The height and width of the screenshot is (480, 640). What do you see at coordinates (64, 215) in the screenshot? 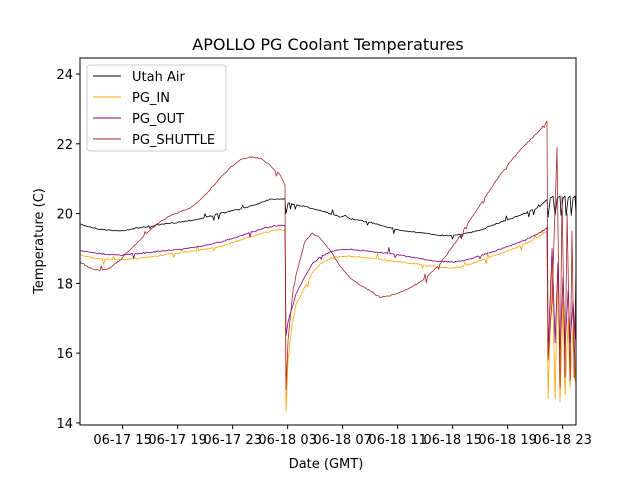
I see `y-tick-label: 20` at bounding box center [64, 215].